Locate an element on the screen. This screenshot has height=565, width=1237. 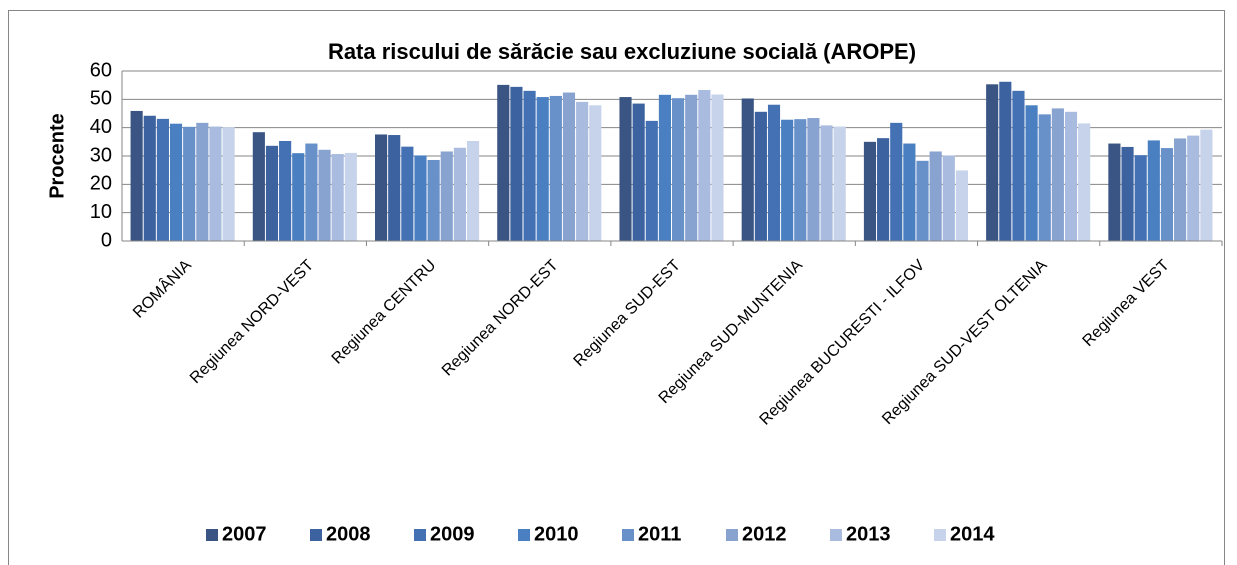
legend-label: 2012 is located at coordinates (764, 534).